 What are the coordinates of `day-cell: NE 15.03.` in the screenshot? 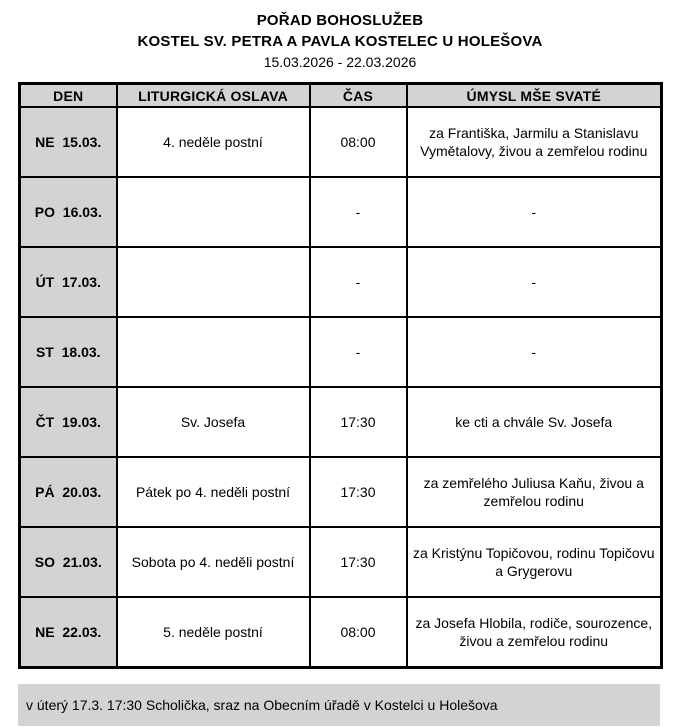 It's located at (68, 142).